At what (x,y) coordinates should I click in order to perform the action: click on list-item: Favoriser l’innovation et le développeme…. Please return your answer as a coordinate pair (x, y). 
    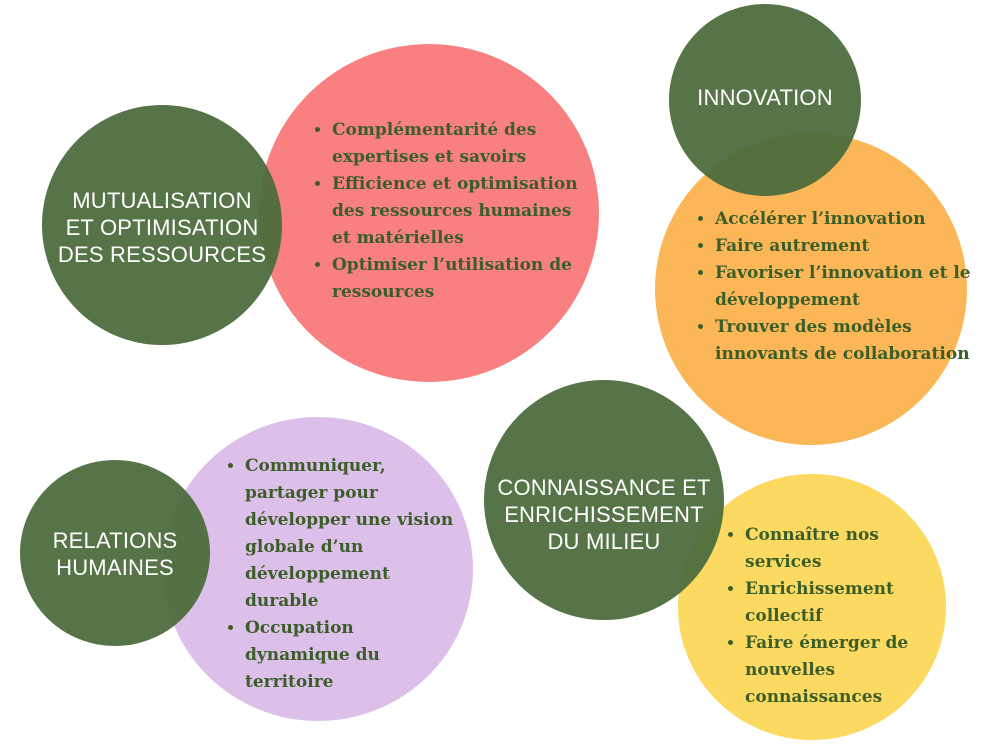
    Looking at the image, I should click on (849, 287).